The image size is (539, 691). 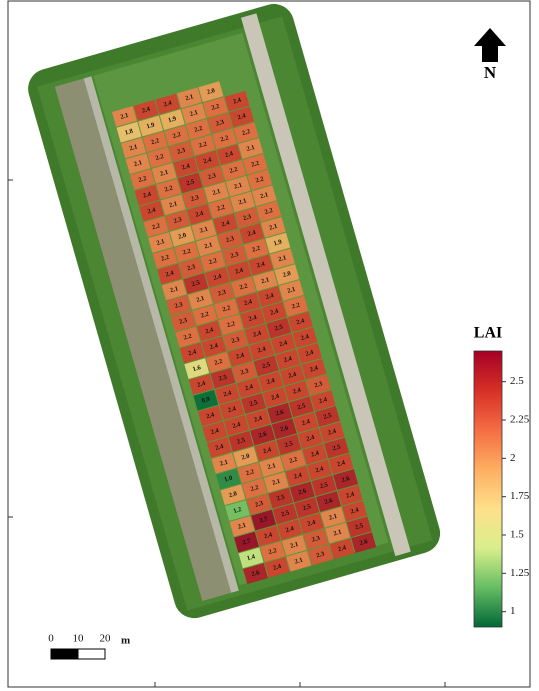 I want to click on north-label: N, so click(x=490, y=72).